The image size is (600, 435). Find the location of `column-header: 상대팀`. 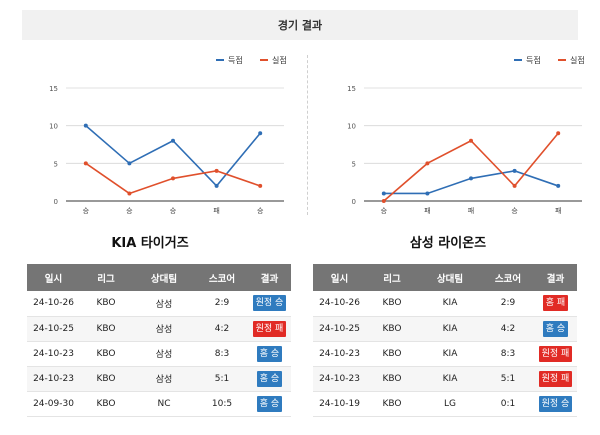

column-header: 상대팀 is located at coordinates (164, 277).